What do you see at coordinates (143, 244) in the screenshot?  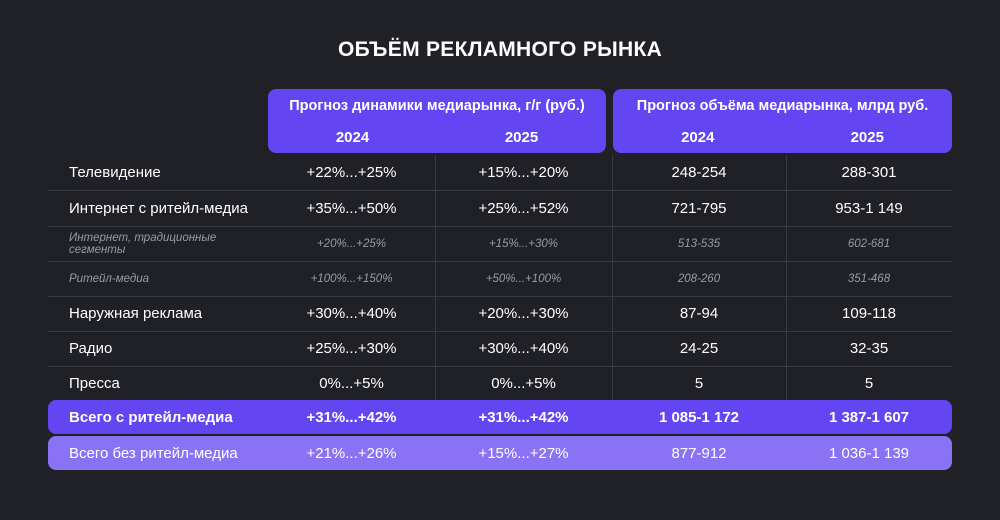 I see `row-label: Интернет, традиционные сегменты` at bounding box center [143, 244].